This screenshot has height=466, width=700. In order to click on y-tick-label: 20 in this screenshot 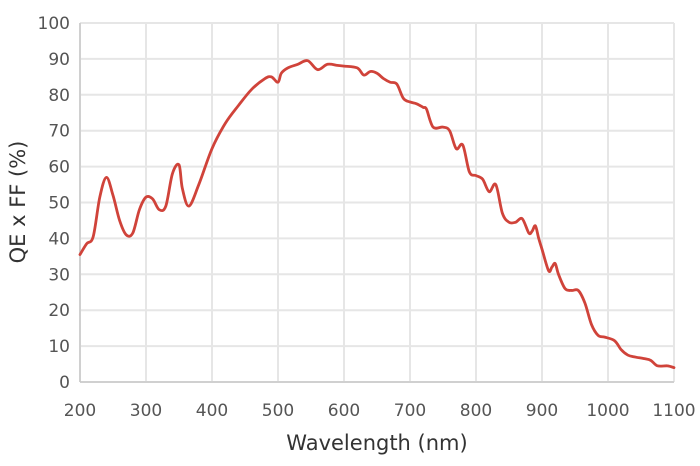, I will do `click(59, 311)`.